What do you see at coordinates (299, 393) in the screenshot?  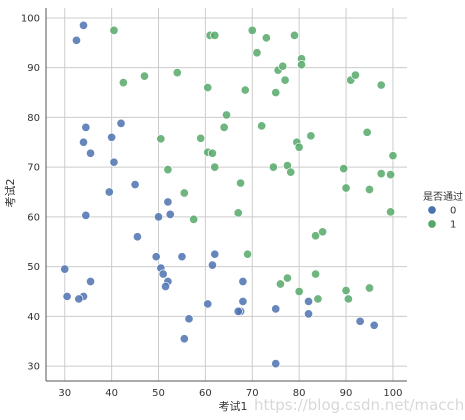 I see `x-tick-label: 80` at bounding box center [299, 393].